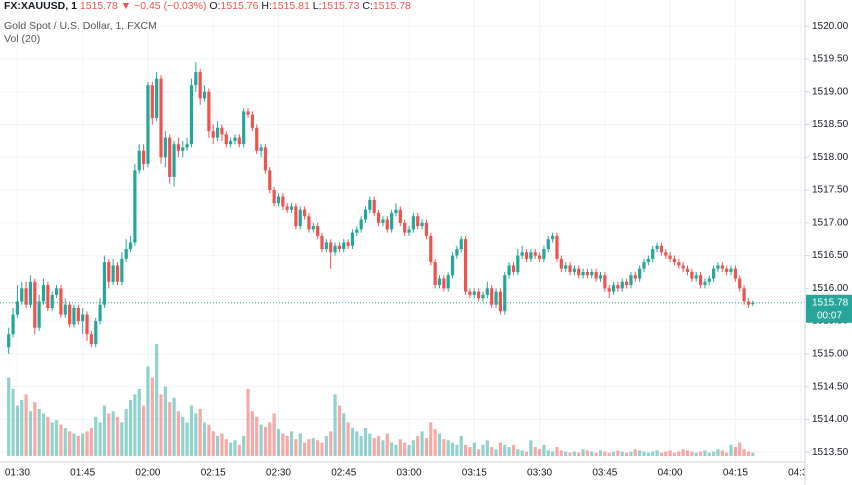 The image size is (852, 485). What do you see at coordinates (830, 124) in the screenshot?
I see `y-tick-label: 1518.50` at bounding box center [830, 124].